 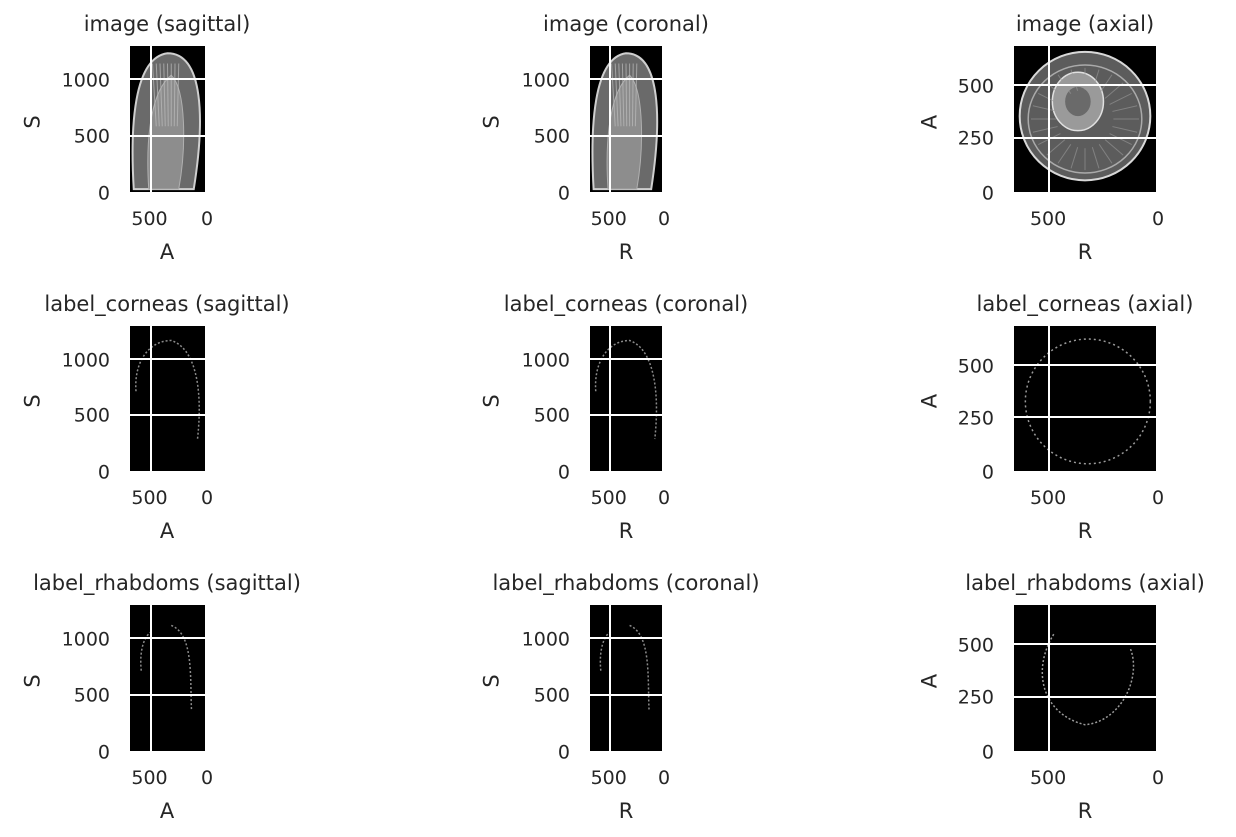 I want to click on subplot-title: image (coronal), so click(x=626, y=24).